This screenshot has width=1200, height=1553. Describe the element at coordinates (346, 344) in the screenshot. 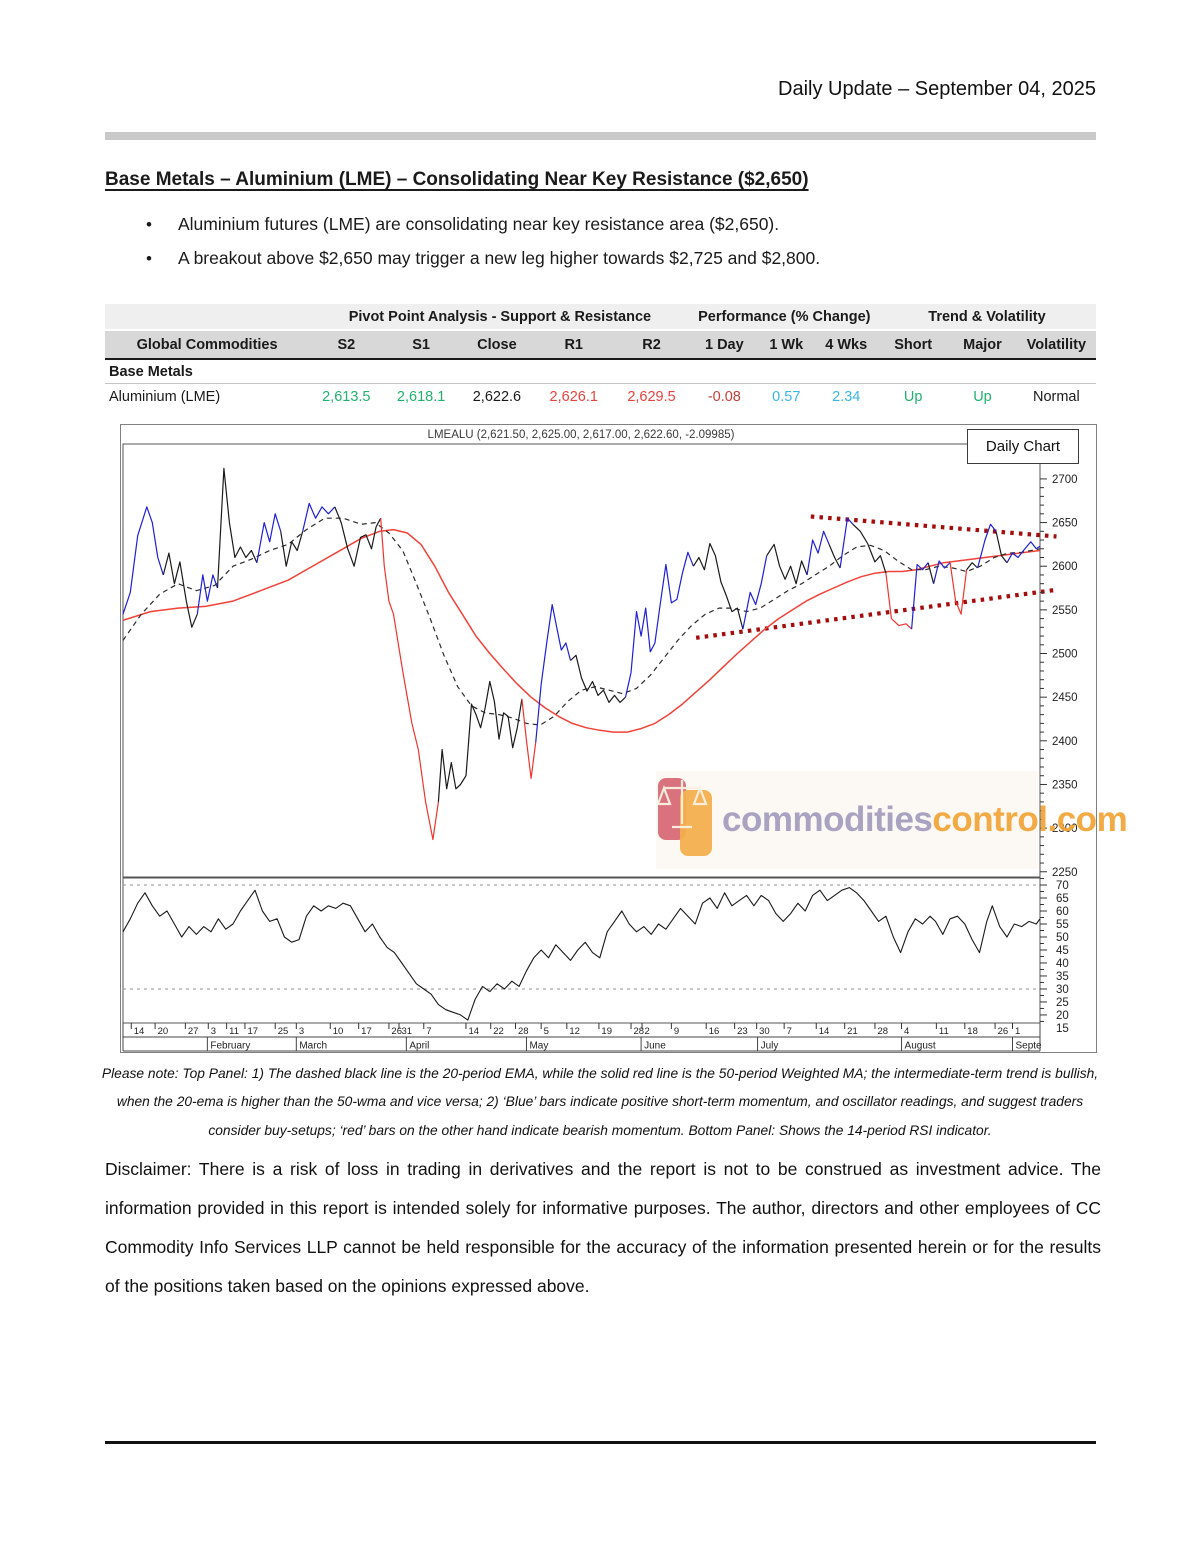

I see `column-header-1: S2` at that location.